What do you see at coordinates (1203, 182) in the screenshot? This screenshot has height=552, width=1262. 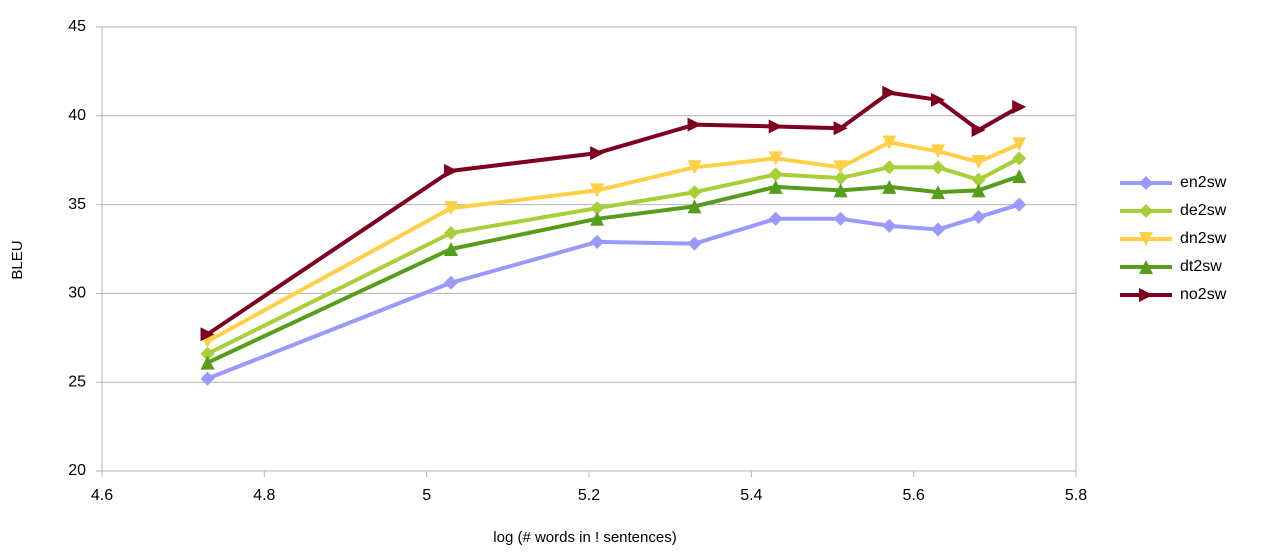 I see `legend-label: en2sw` at bounding box center [1203, 182].